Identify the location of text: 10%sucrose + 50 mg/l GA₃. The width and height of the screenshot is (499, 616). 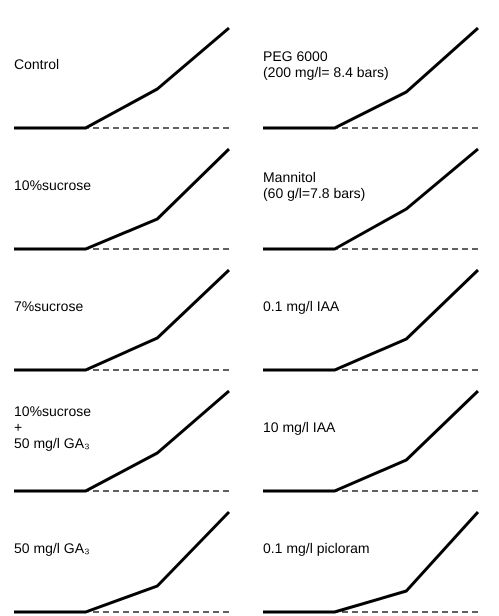
(53, 427).